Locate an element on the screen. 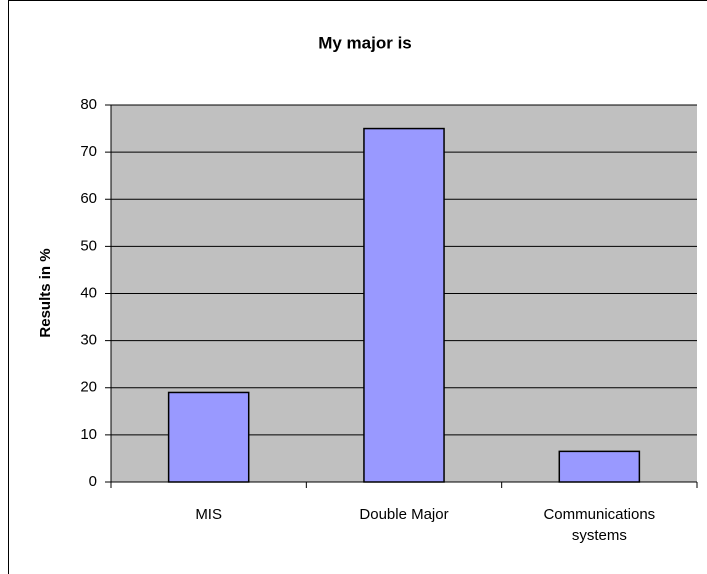 The image size is (707, 574). x-tick-label: MIS is located at coordinates (208, 514).